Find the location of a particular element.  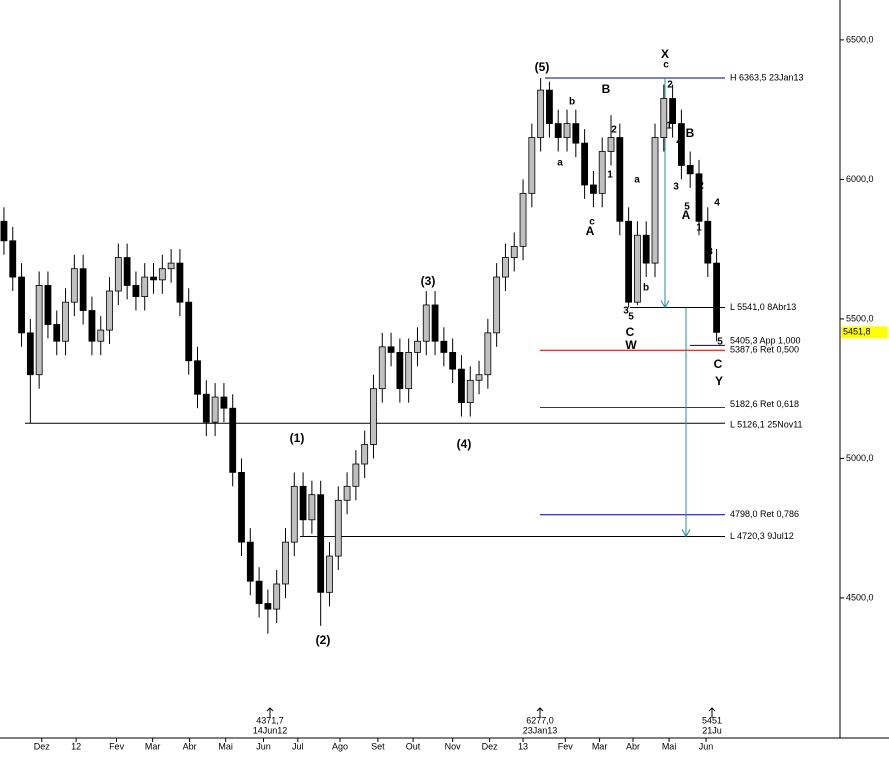

x-tick-label: Jul is located at coordinates (298, 746).